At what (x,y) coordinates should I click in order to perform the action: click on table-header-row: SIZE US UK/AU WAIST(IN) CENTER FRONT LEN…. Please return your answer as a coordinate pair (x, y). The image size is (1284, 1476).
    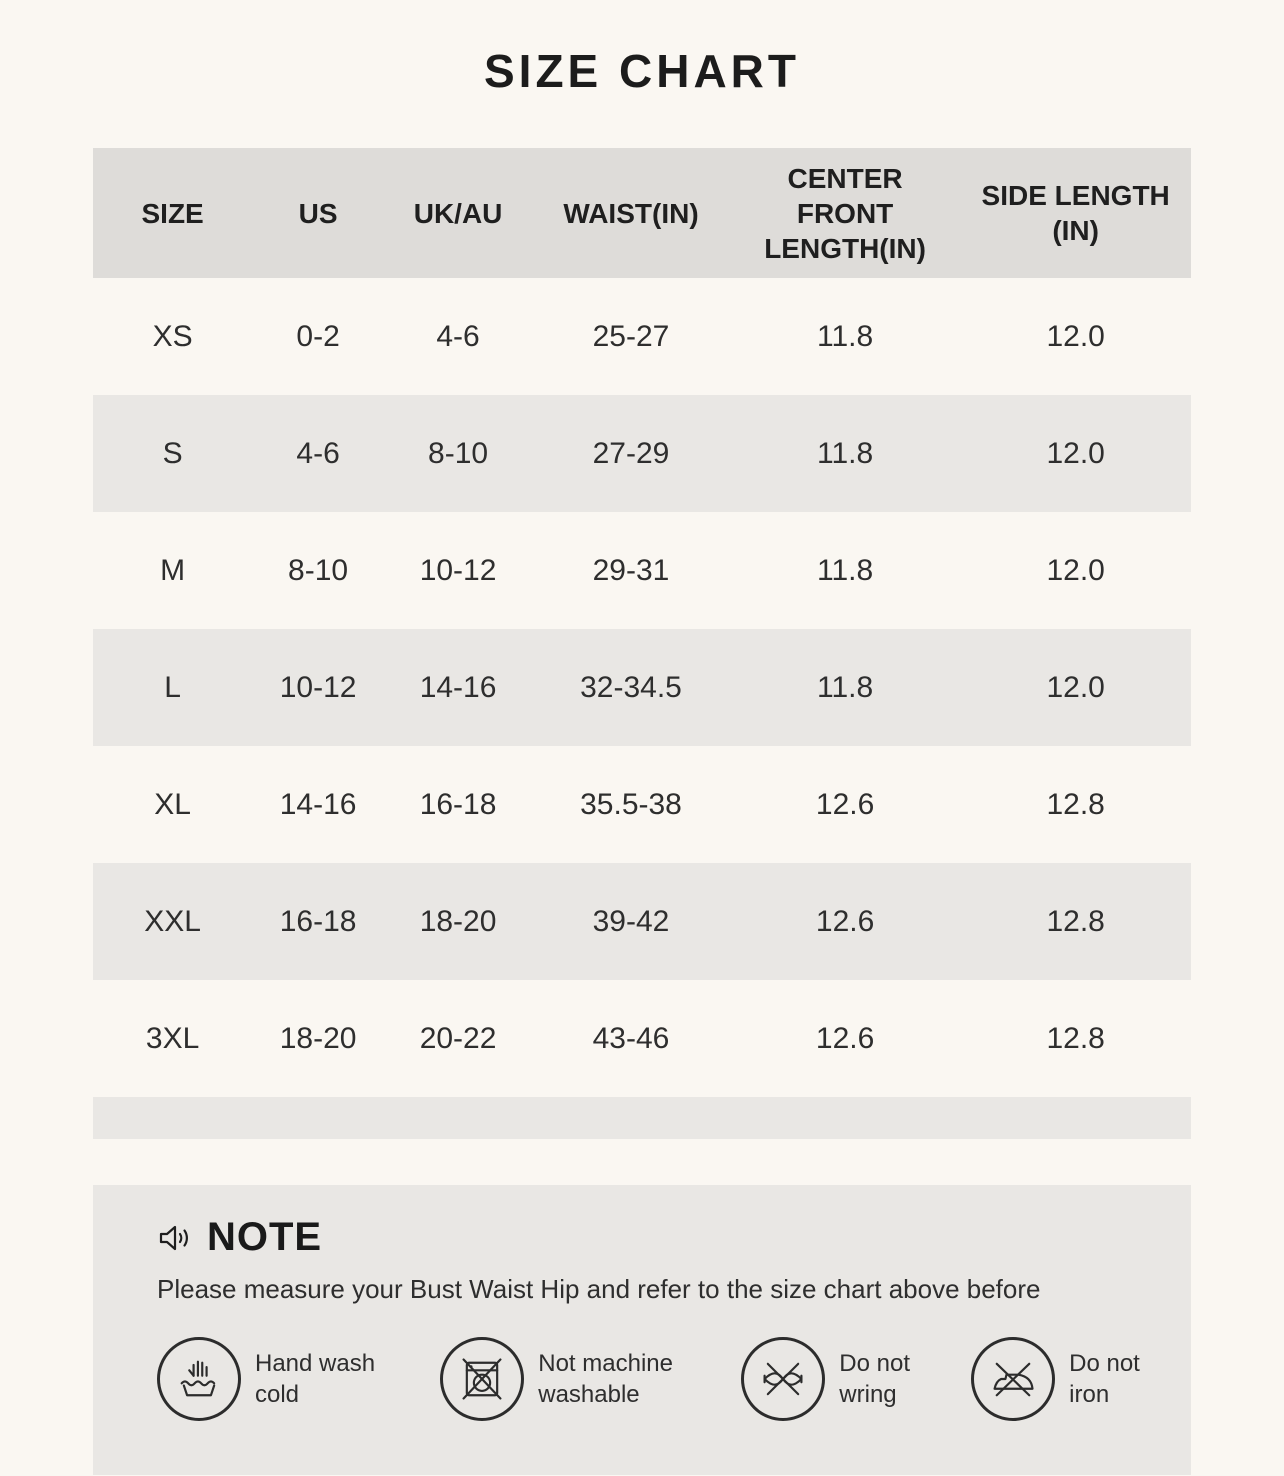
    Looking at the image, I should click on (642, 213).